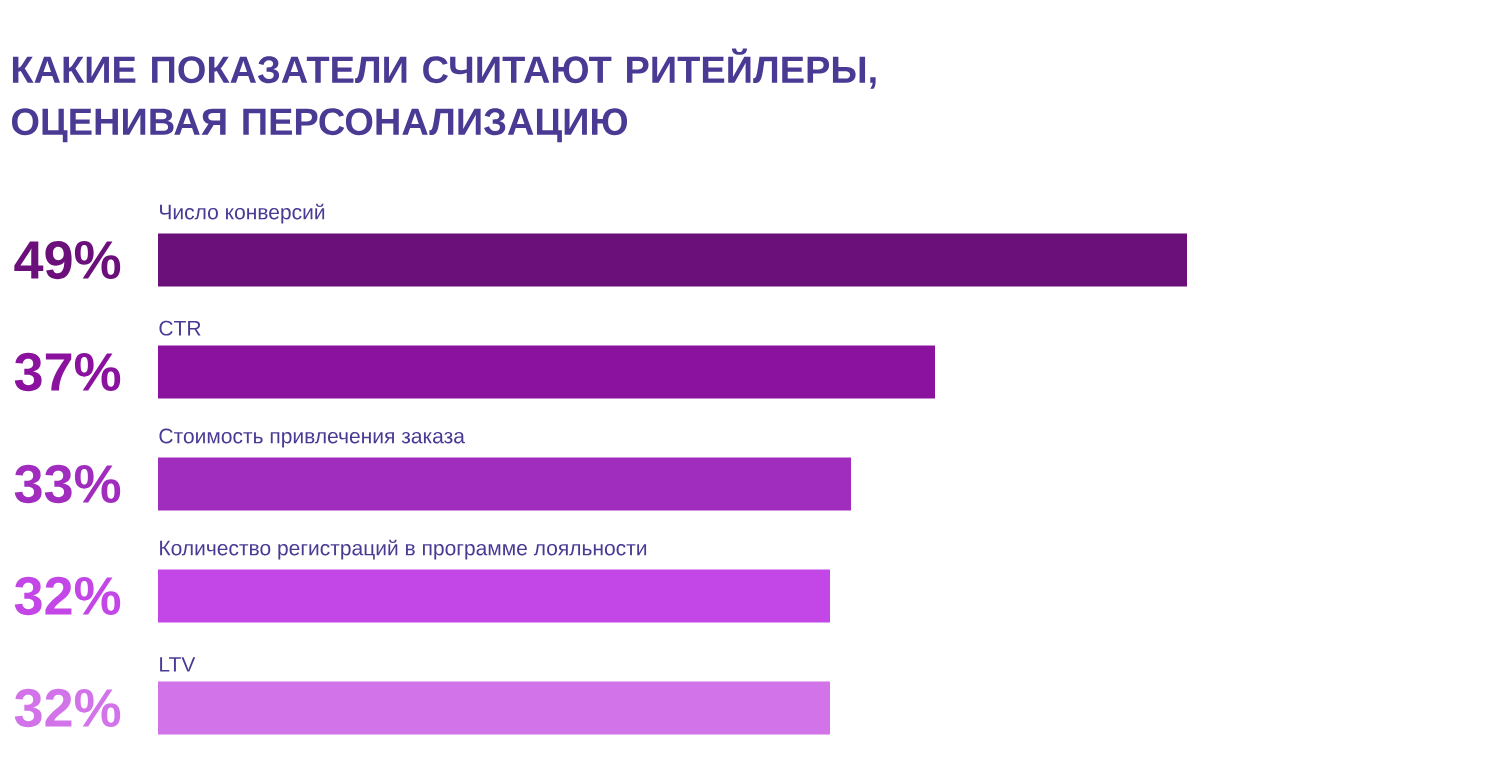 This screenshot has height=784, width=1500. What do you see at coordinates (180, 328) in the screenshot?
I see `y-tick-label: CTR` at bounding box center [180, 328].